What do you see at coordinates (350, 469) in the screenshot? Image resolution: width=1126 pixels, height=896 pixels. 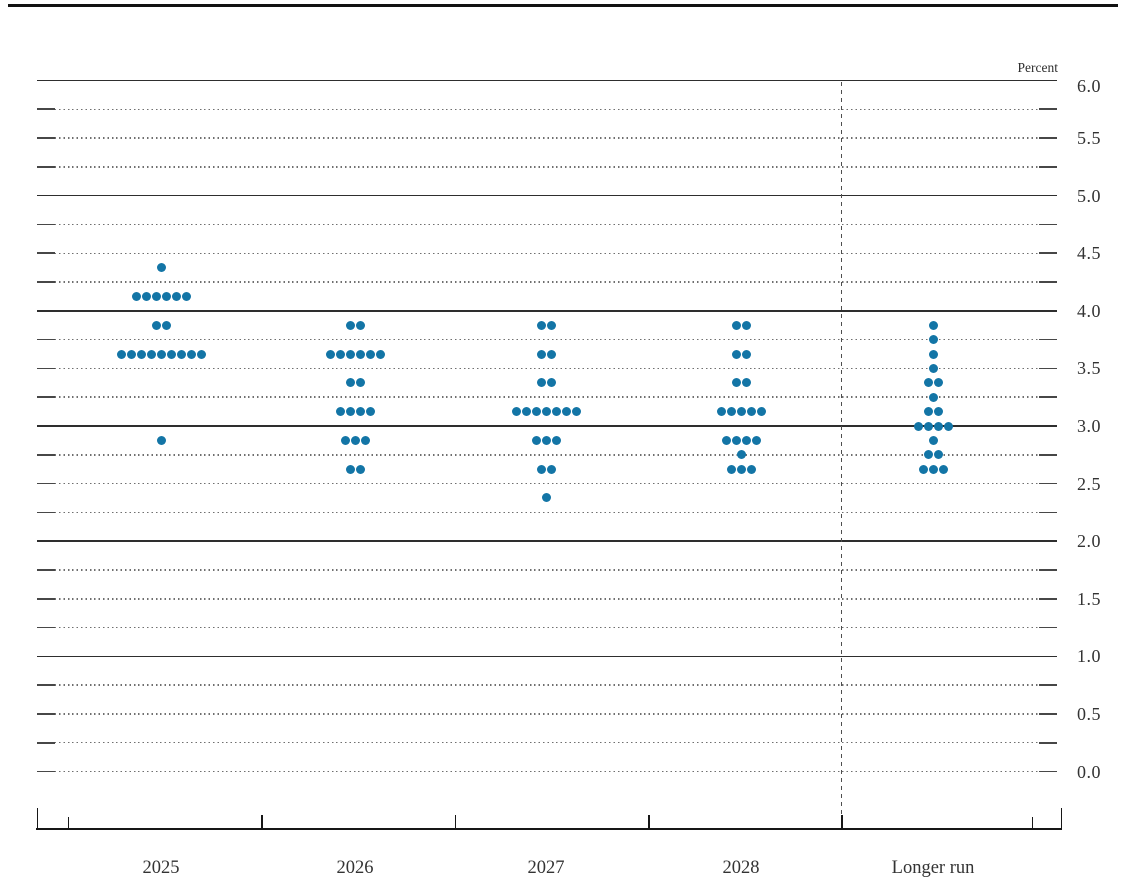 I see `dot-2026-2.625` at bounding box center [350, 469].